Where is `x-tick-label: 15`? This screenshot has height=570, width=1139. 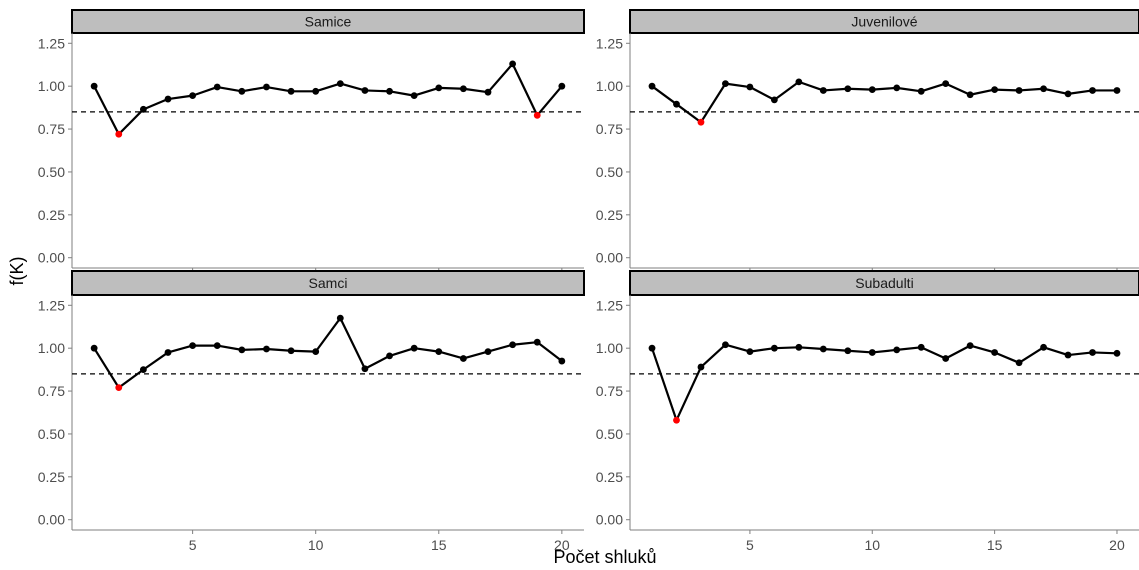
x-tick-label: 15 is located at coordinates (995, 545).